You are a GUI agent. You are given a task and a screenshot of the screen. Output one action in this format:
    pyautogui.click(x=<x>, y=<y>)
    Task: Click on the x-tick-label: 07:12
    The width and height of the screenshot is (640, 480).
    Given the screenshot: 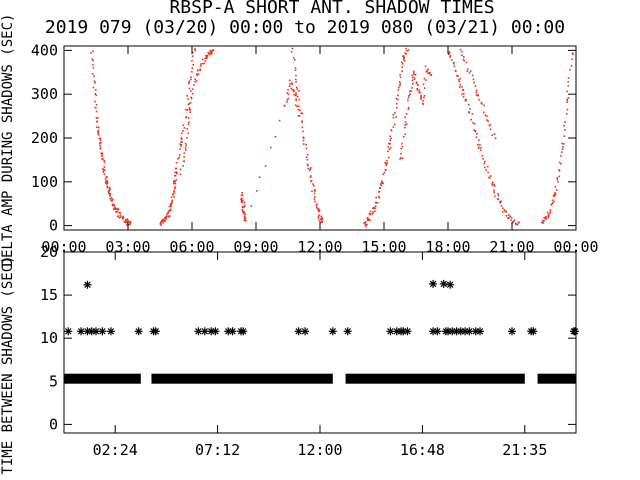 What is the action you would take?
    pyautogui.click(x=217, y=450)
    